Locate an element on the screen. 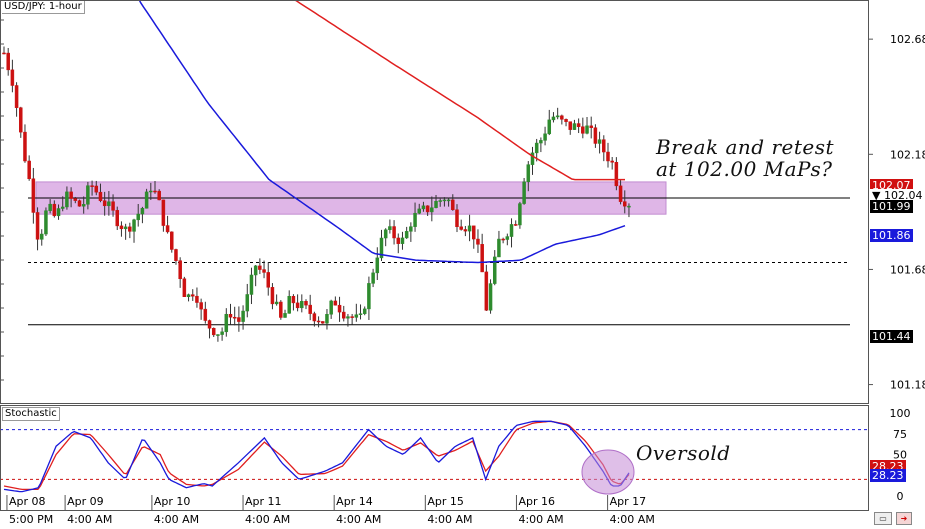 This screenshot has width=925, height=529. x-tick-date: Apr 10 is located at coordinates (172, 501).